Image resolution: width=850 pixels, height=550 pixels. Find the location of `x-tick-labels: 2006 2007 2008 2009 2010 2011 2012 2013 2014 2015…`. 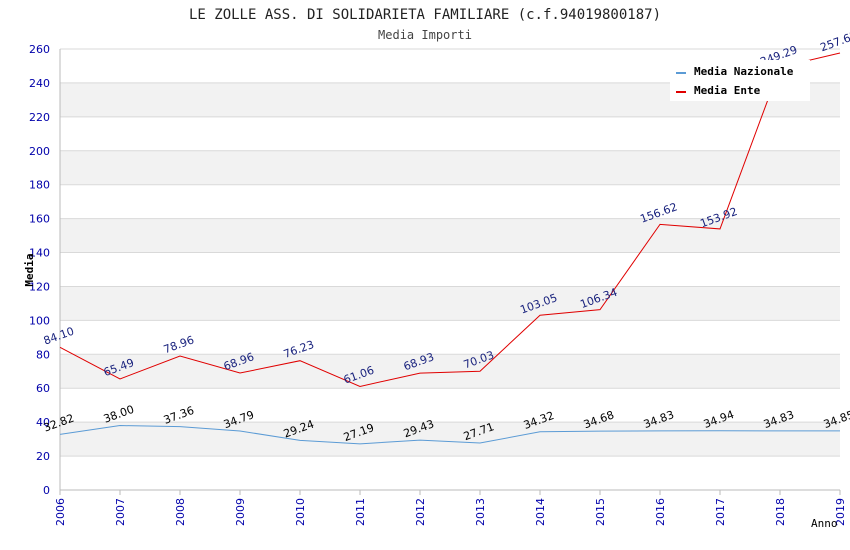

x-tick-labels: 2006 2007 2008 2009 2010 2011 2012 2013 2014 2015… is located at coordinates (450, 508).